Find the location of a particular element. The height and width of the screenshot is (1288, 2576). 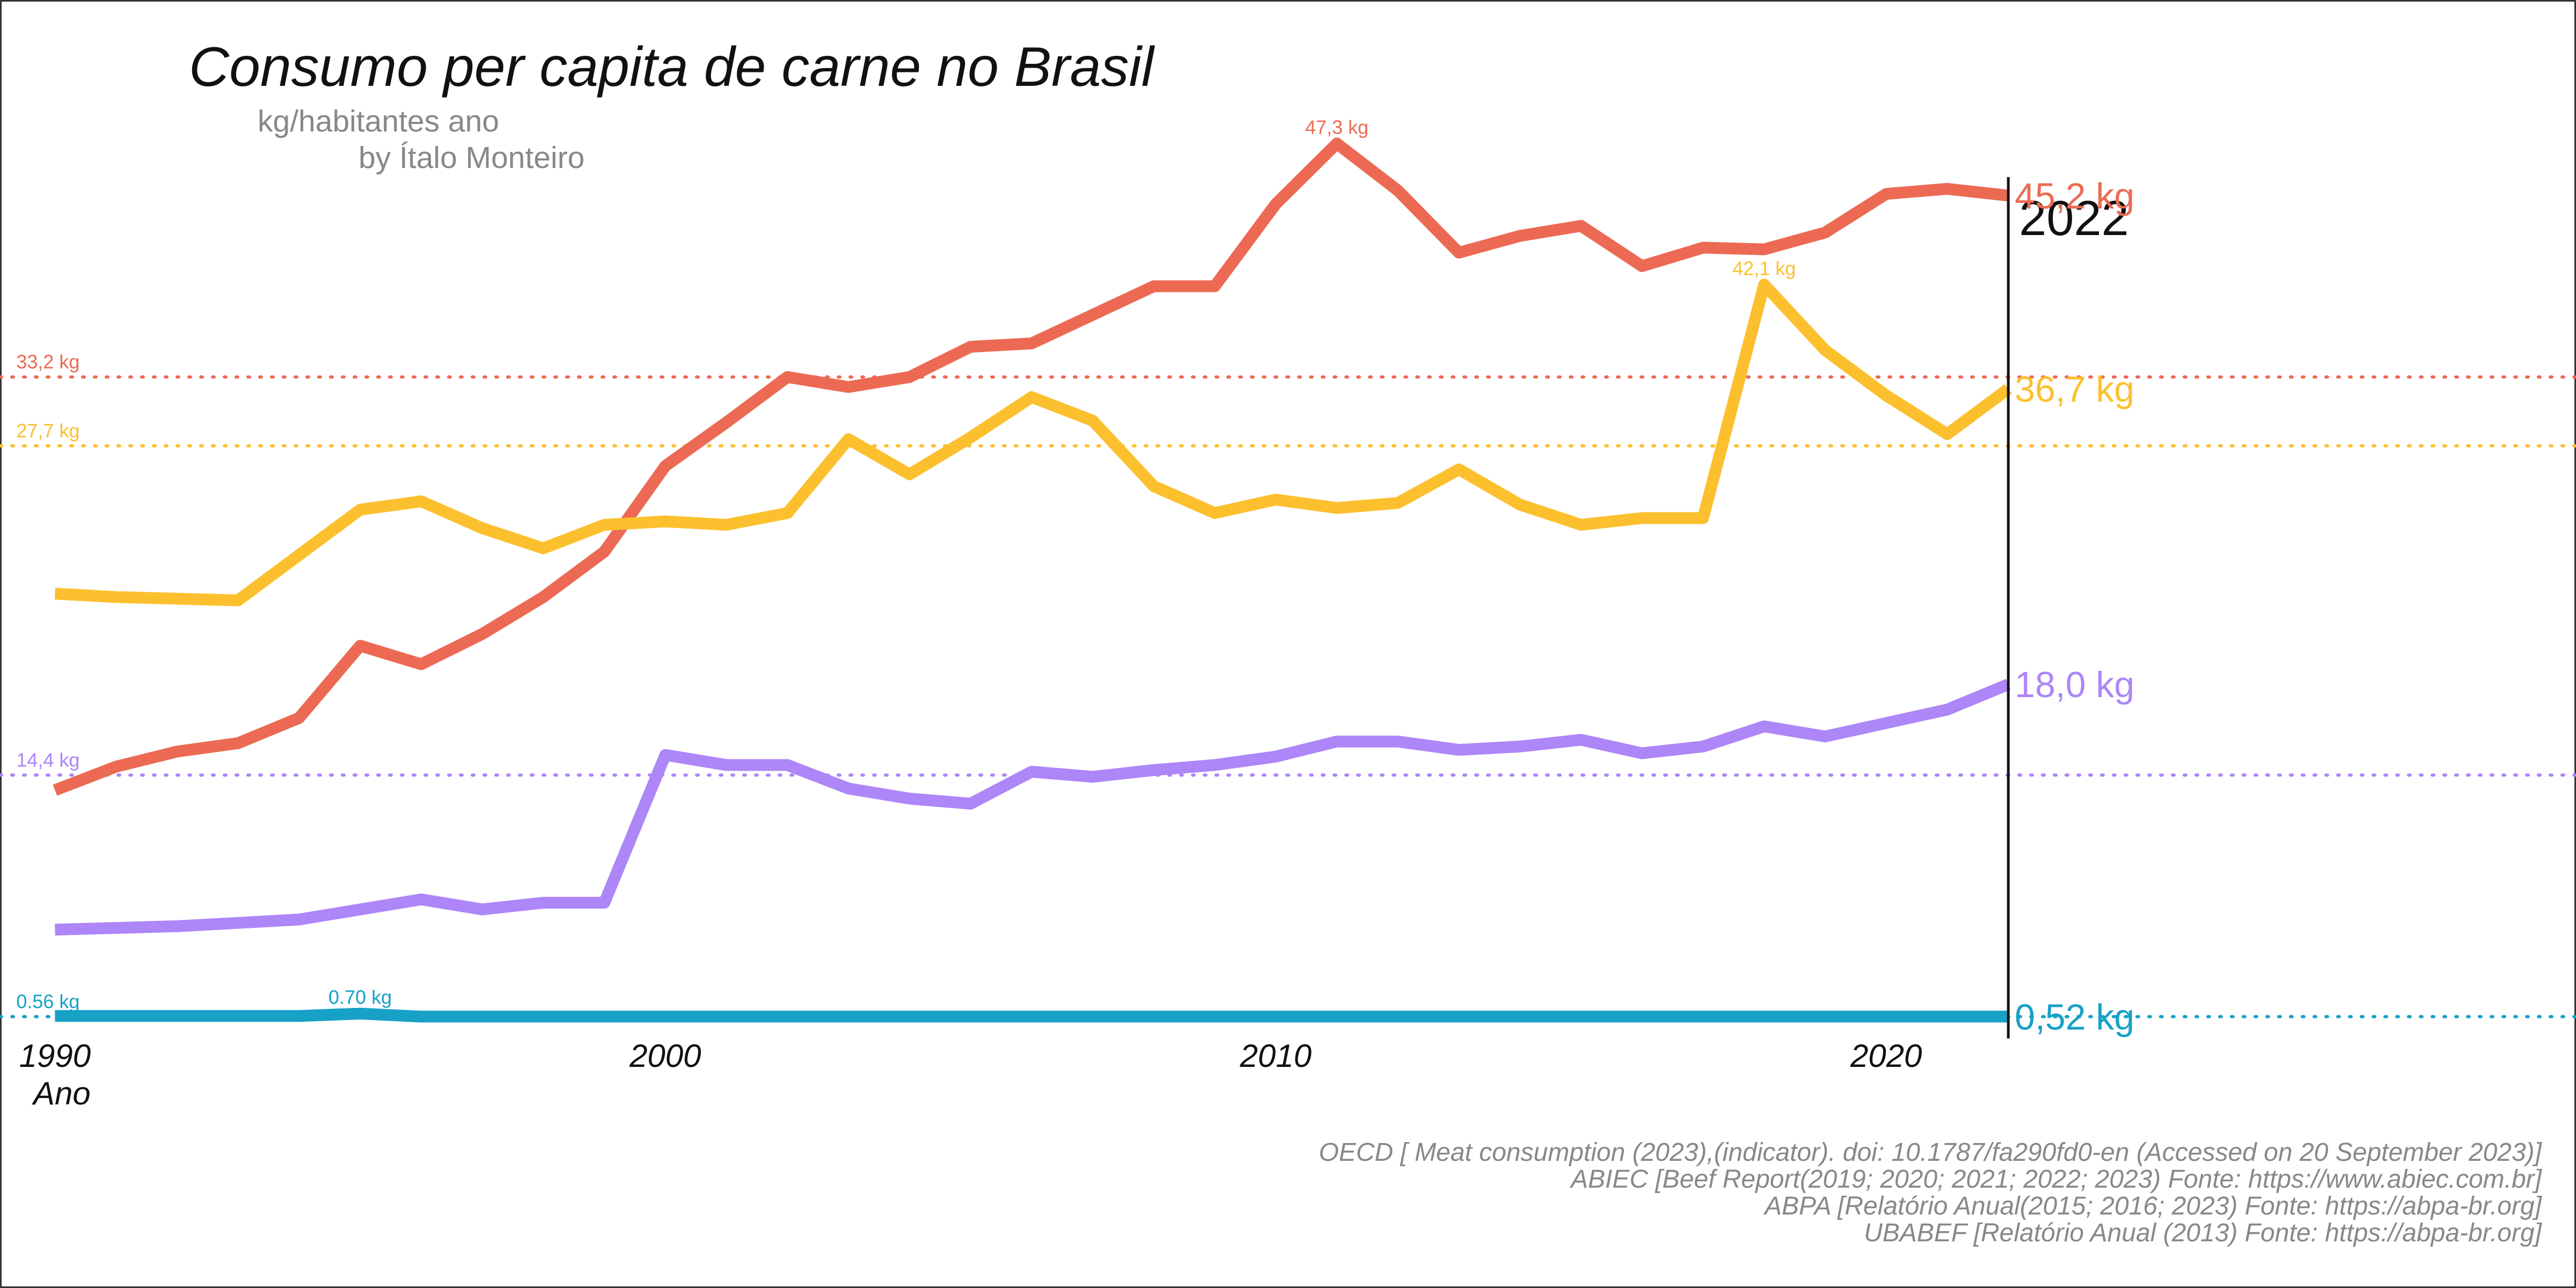

reference-line-label: 0.56 kg is located at coordinates (47, 1001).